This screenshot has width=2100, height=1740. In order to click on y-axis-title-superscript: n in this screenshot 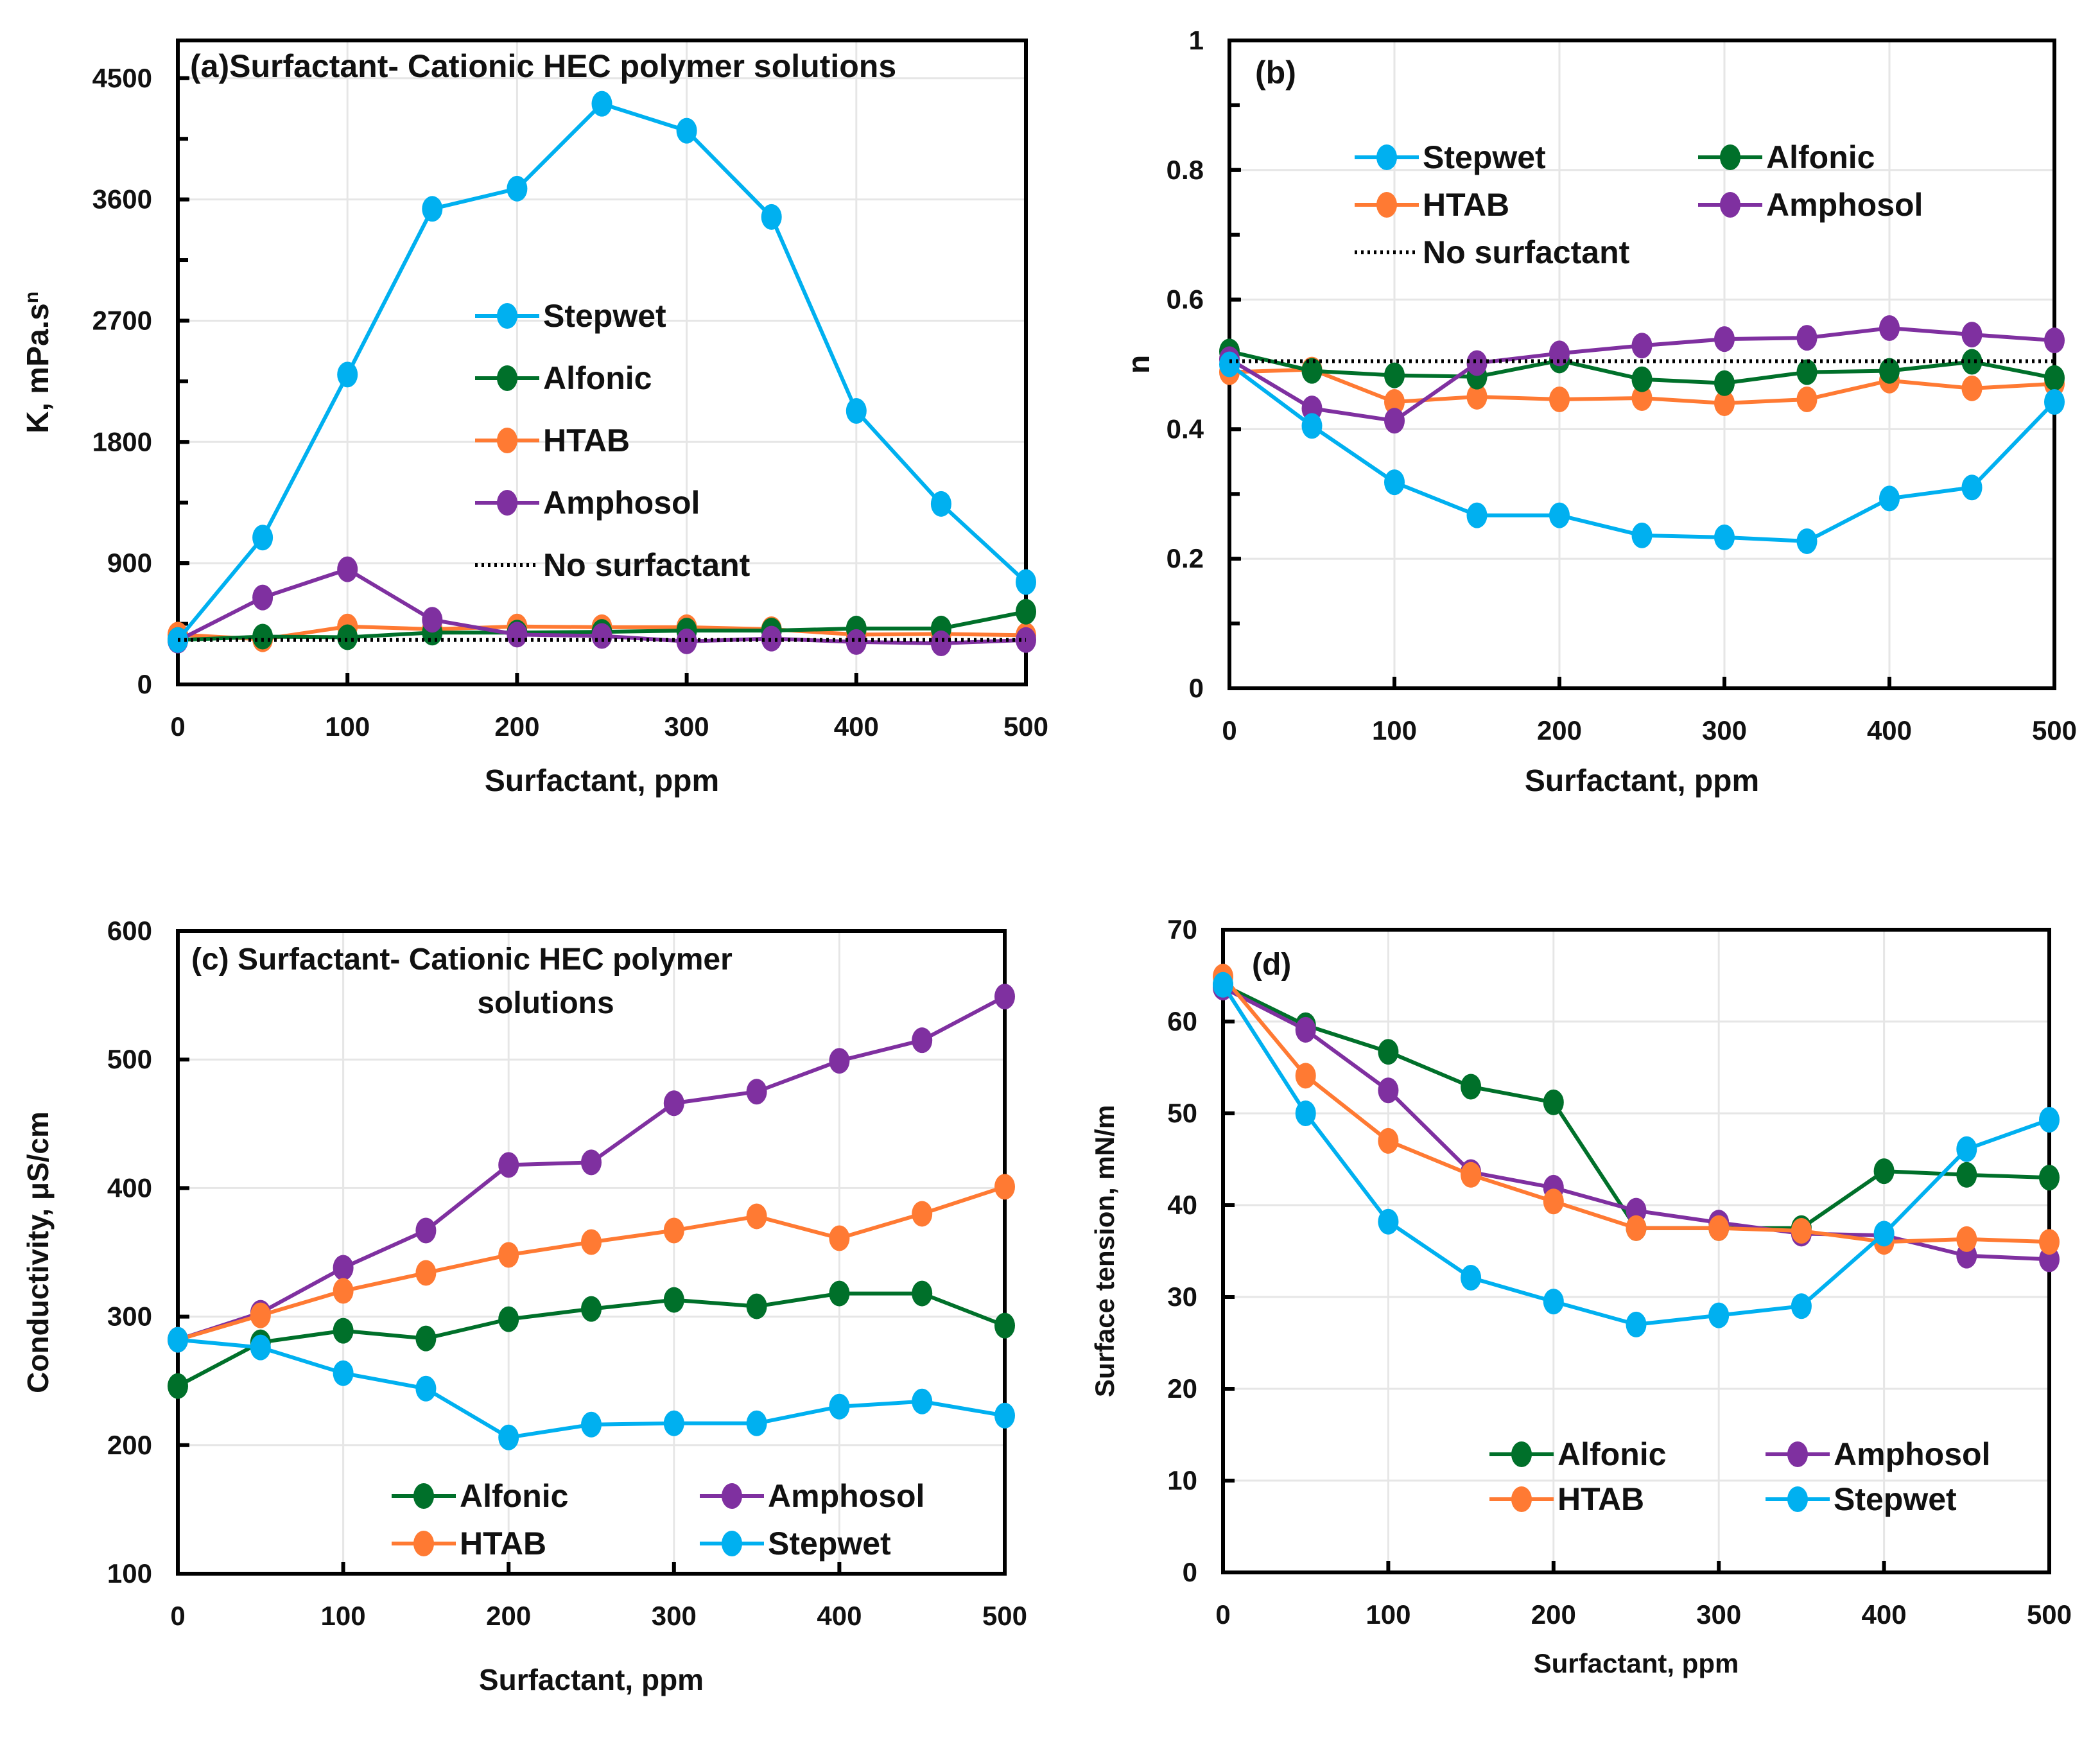, I will do `click(31, 297)`.